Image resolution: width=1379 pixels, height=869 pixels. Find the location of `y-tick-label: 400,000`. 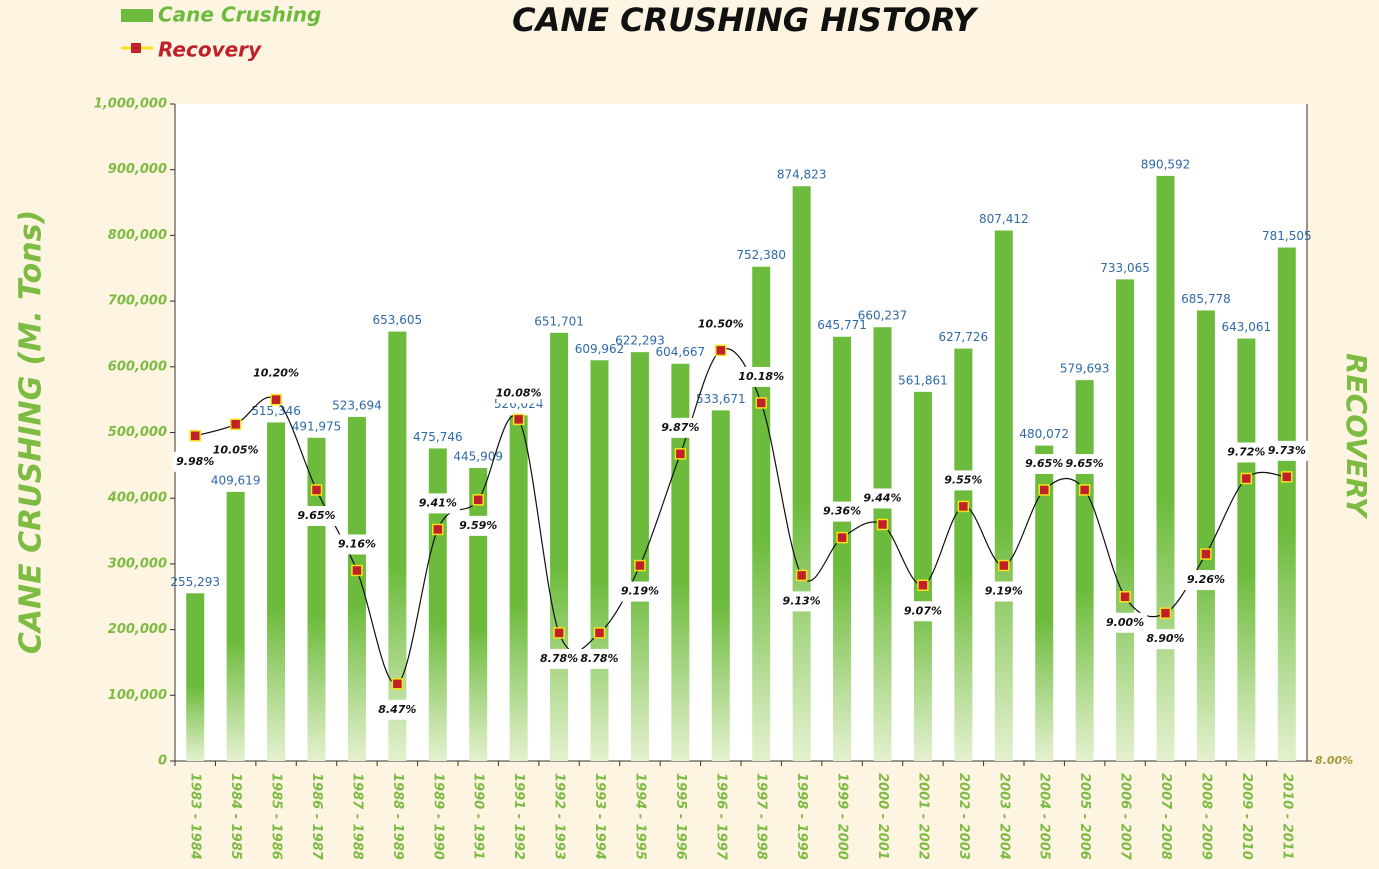

y-tick-label: 400,000 is located at coordinates (137, 498).